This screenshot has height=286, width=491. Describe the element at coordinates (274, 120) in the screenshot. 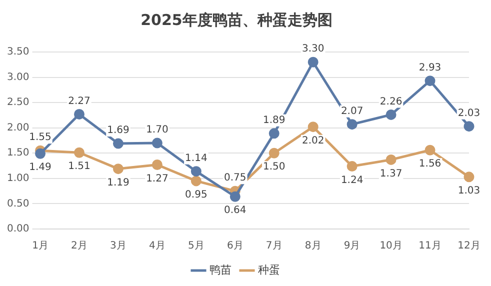

I see `data-label: 1.89` at that location.